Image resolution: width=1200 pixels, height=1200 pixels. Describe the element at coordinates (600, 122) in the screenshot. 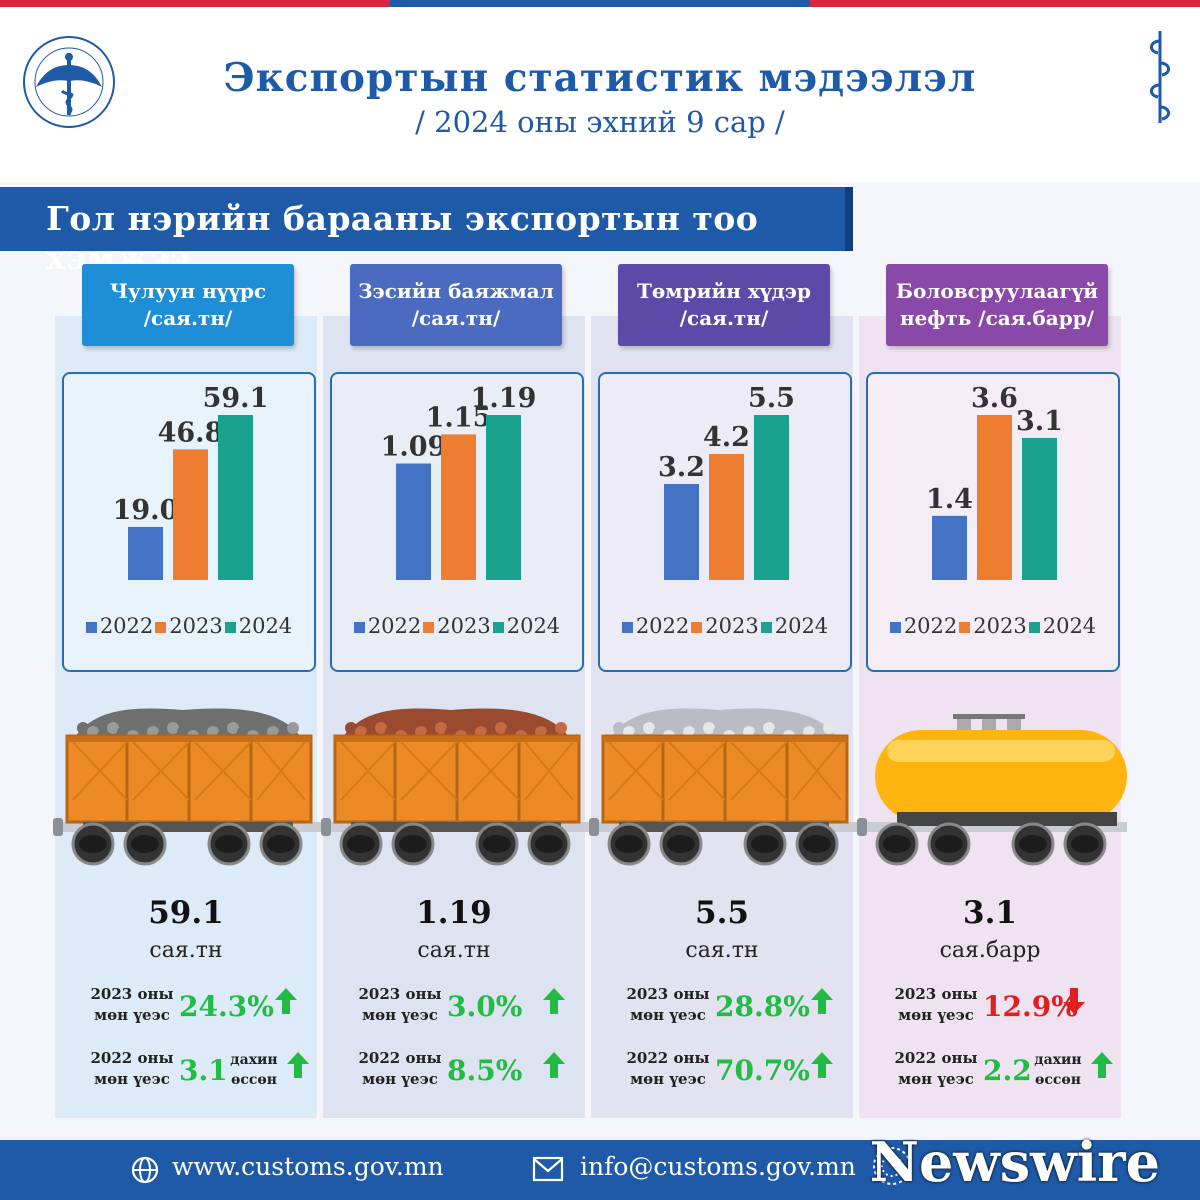

I see `page-subtitle: / 2024 оны эхний 9 сар /` at that location.